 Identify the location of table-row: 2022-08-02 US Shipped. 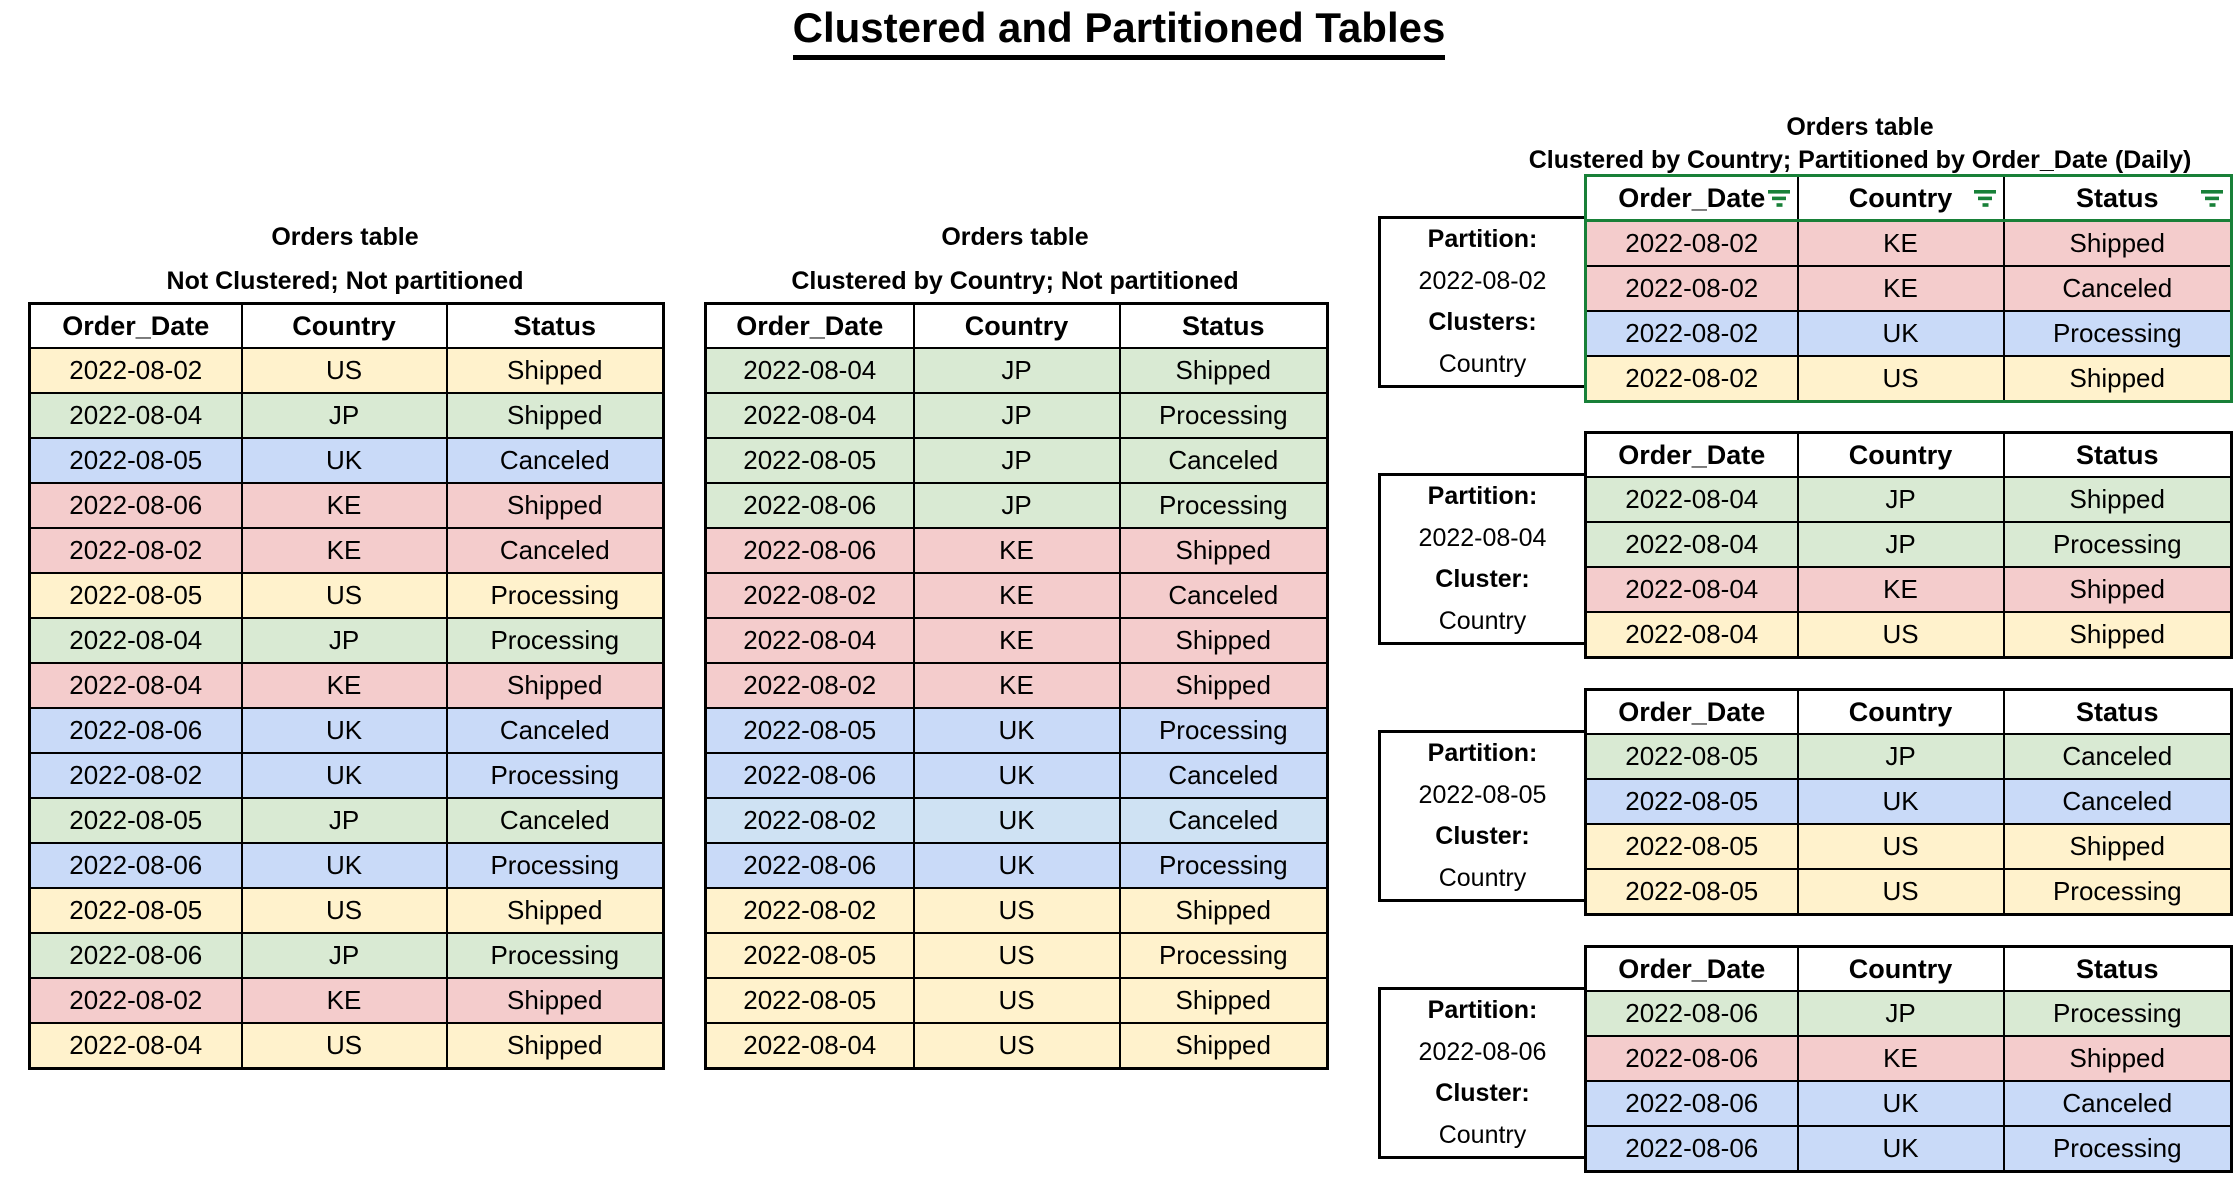
(1016, 910).